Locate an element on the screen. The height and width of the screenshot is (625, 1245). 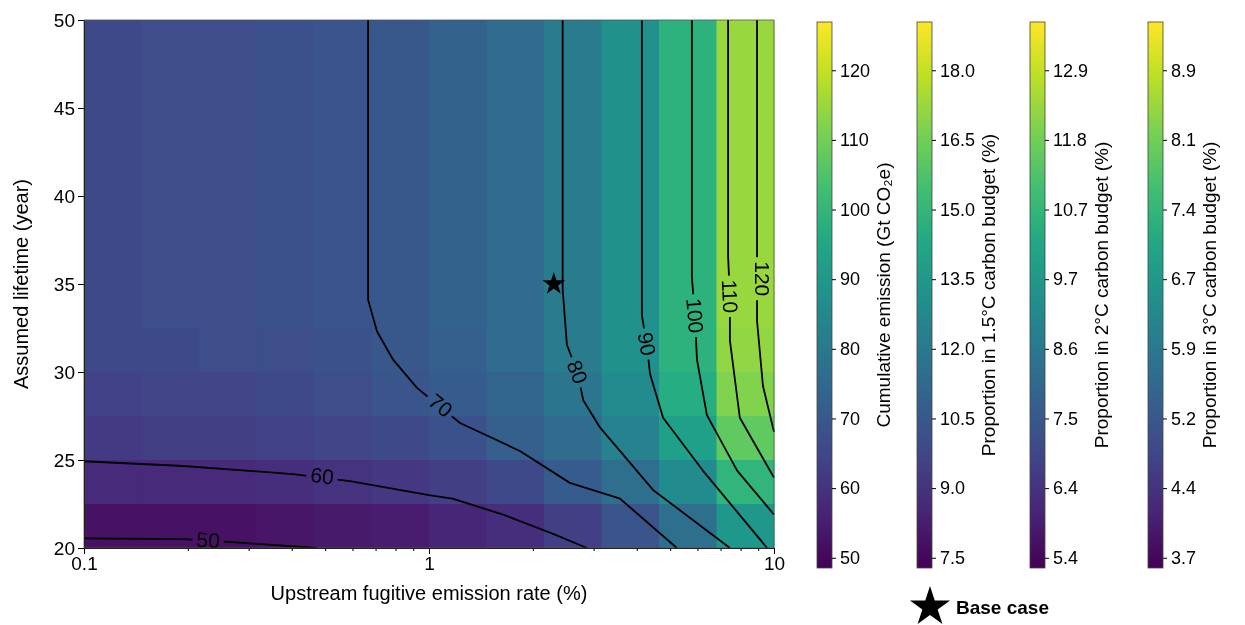
annotation: 120 is located at coordinates (762, 279).